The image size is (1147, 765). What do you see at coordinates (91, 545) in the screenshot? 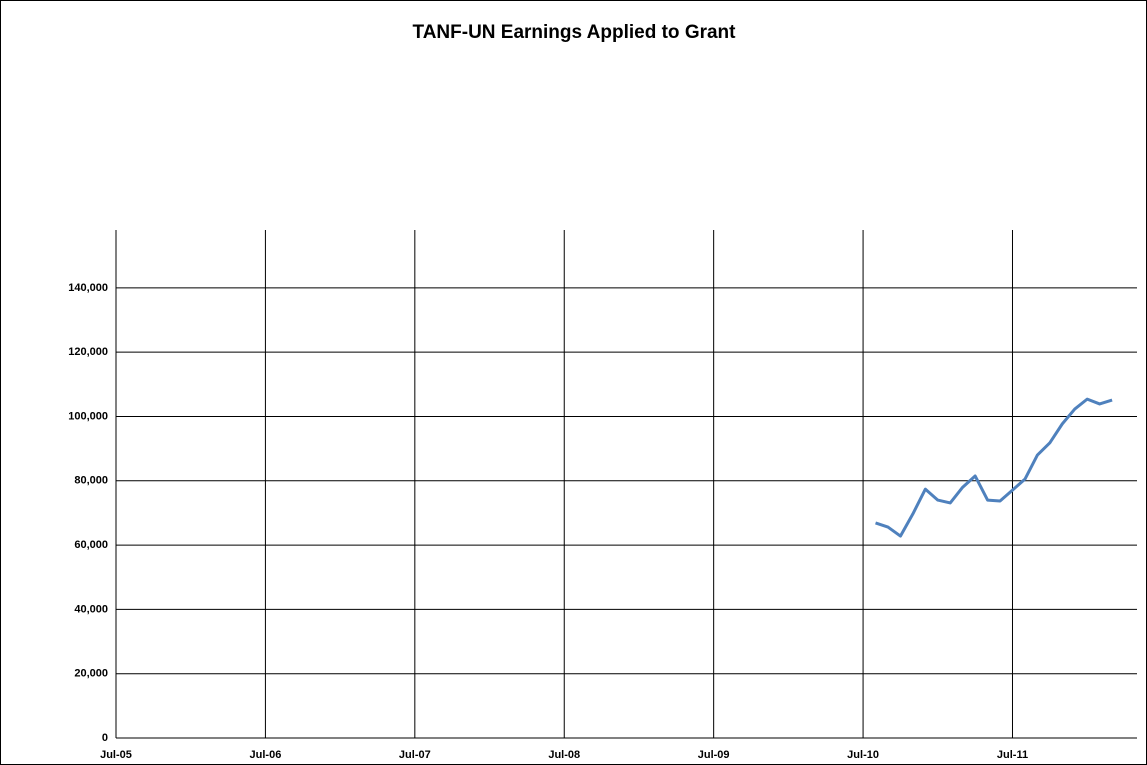
I see `y-tick-label: 60,000` at bounding box center [91, 545].